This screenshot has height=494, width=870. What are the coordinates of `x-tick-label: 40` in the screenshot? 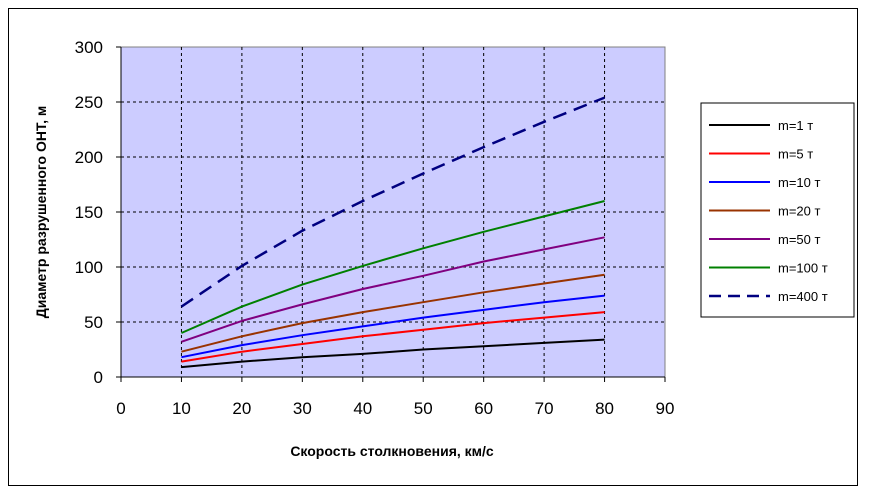 It's located at (362, 408).